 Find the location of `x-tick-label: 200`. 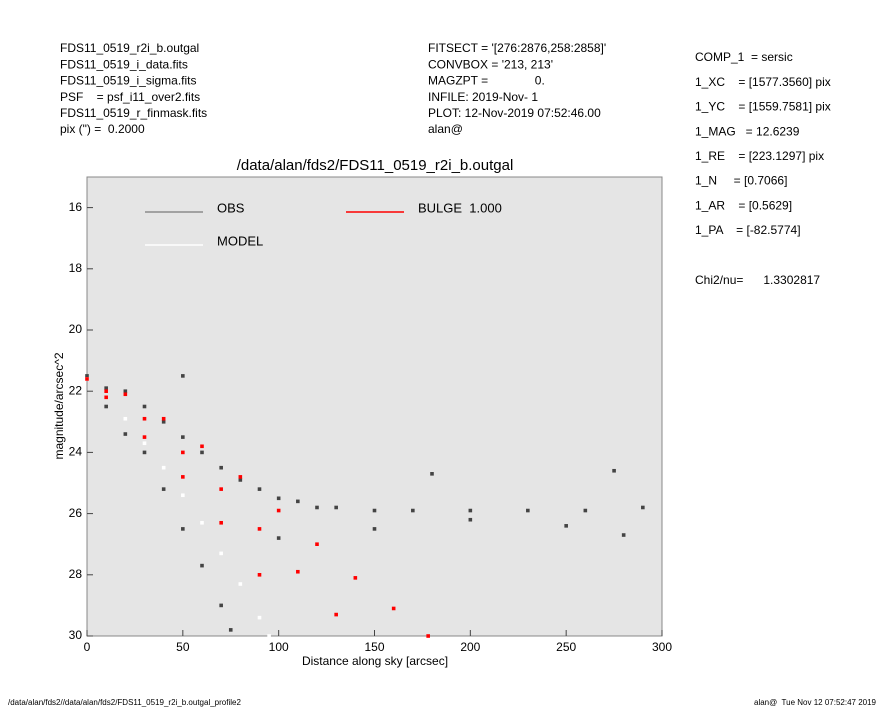

x-tick-label: 200 is located at coordinates (470, 647).